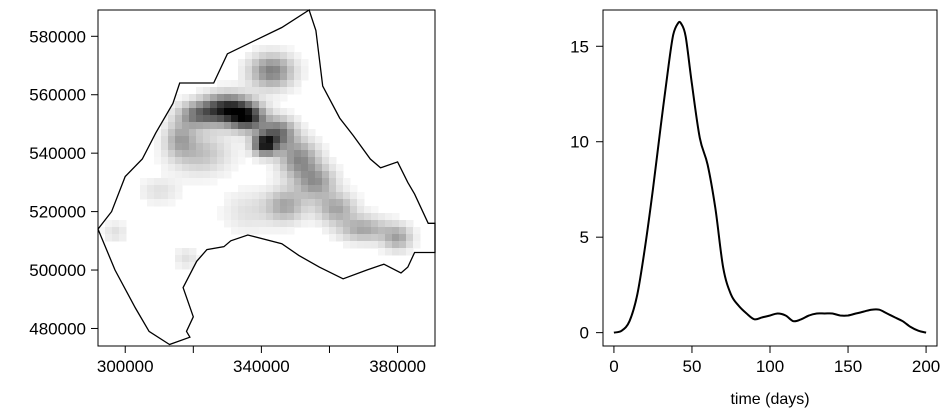 This screenshot has width=946, height=414. What do you see at coordinates (57, 153) in the screenshot?
I see `y-tick-label: 540000` at bounding box center [57, 153].